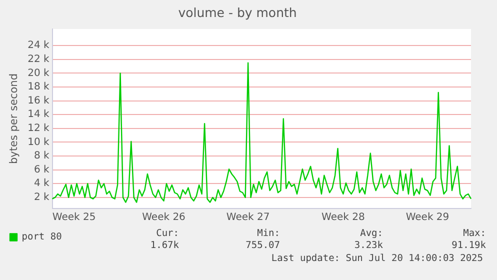 The image size is (497, 280). What do you see at coordinates (74, 218) in the screenshot?
I see `x-tick-label: Week 25` at bounding box center [74, 218].